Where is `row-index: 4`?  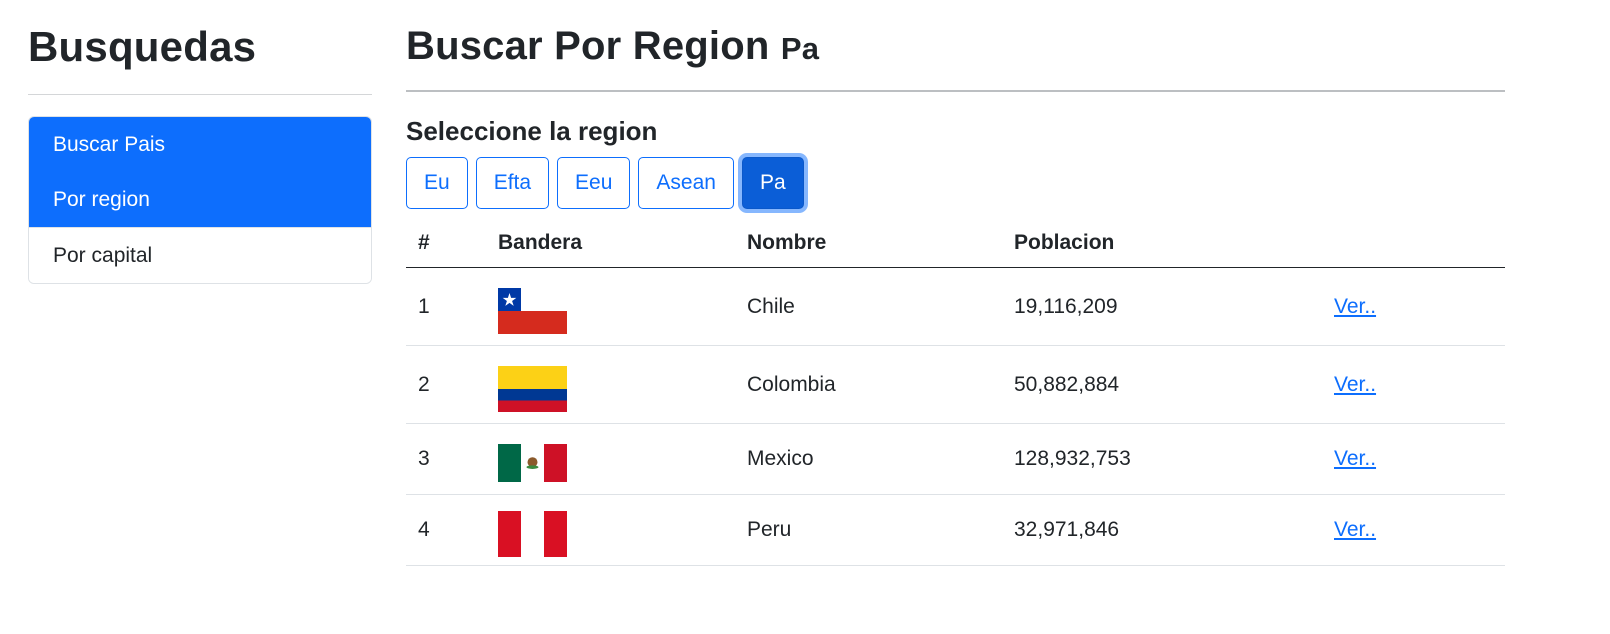 row-index: 4 is located at coordinates (446, 530).